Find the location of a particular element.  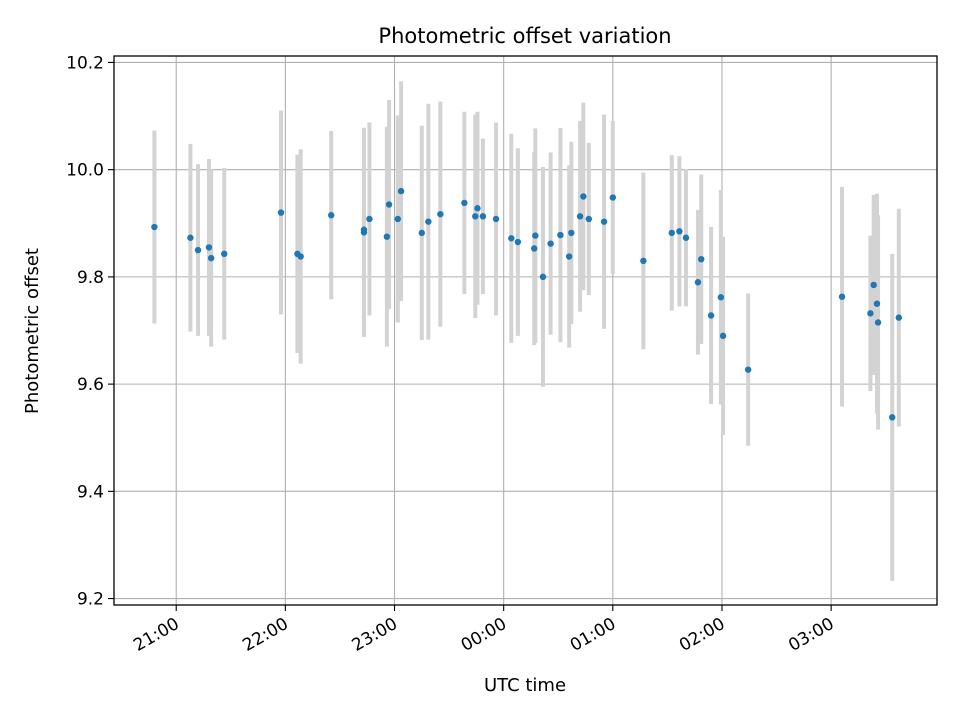

y-tick-label: 9.2 is located at coordinates (90, 600).